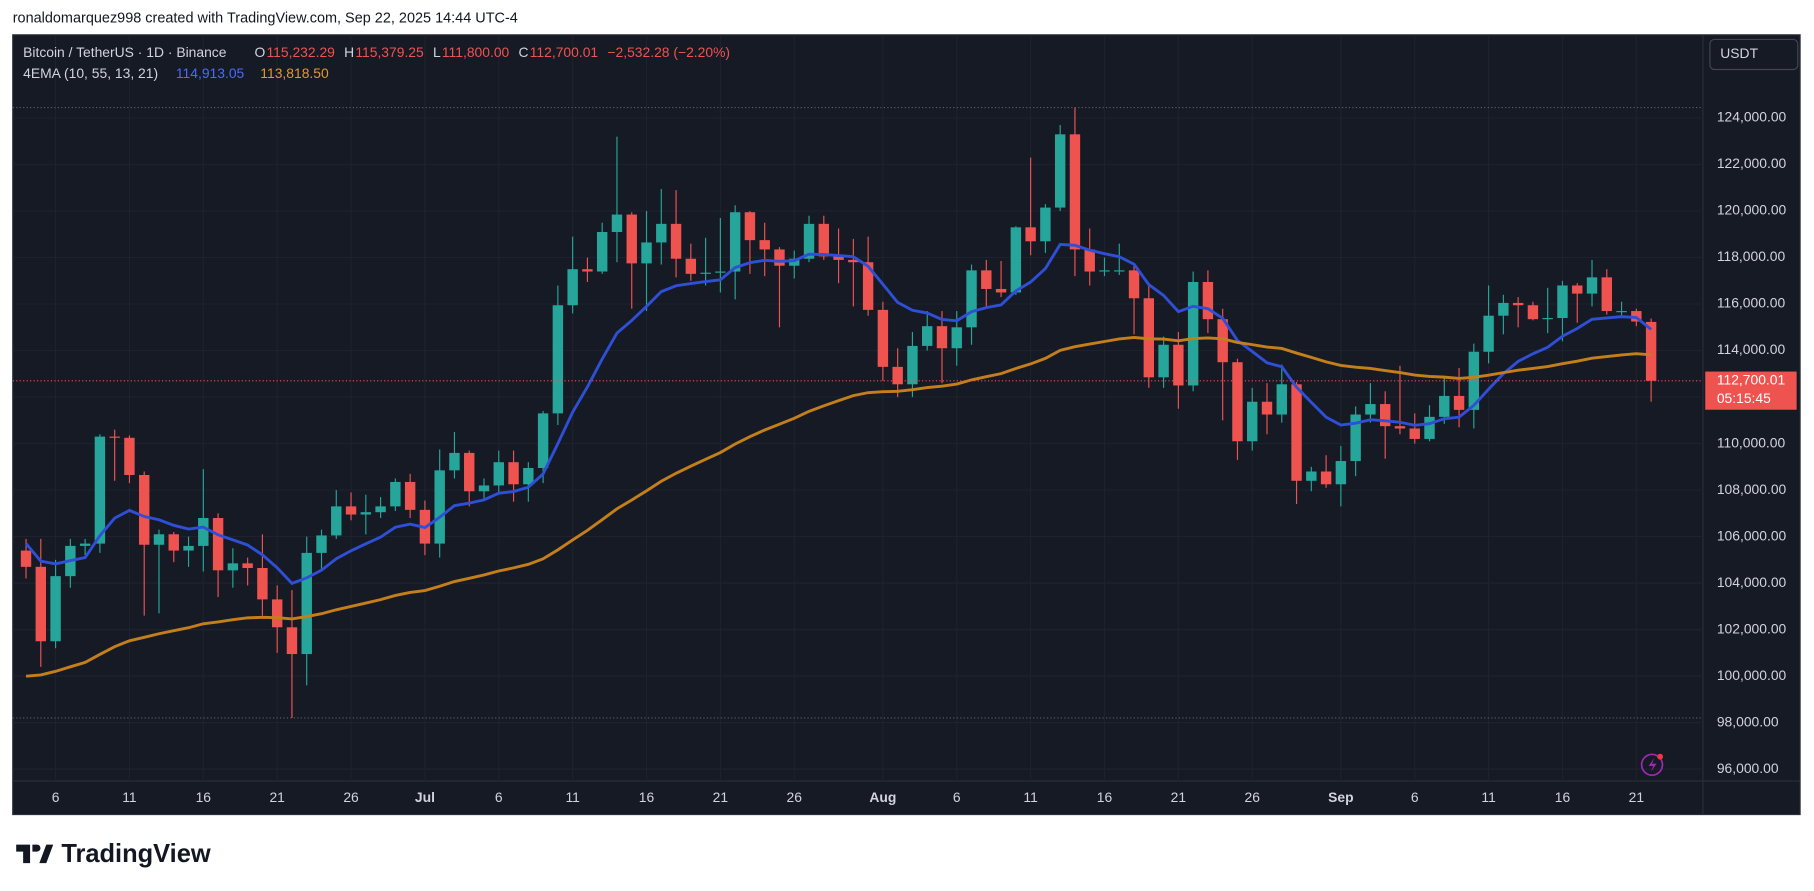 The width and height of the screenshot is (1814, 891). Describe the element at coordinates (260, 52) in the screenshot. I see `ohlc-label: O` at that location.